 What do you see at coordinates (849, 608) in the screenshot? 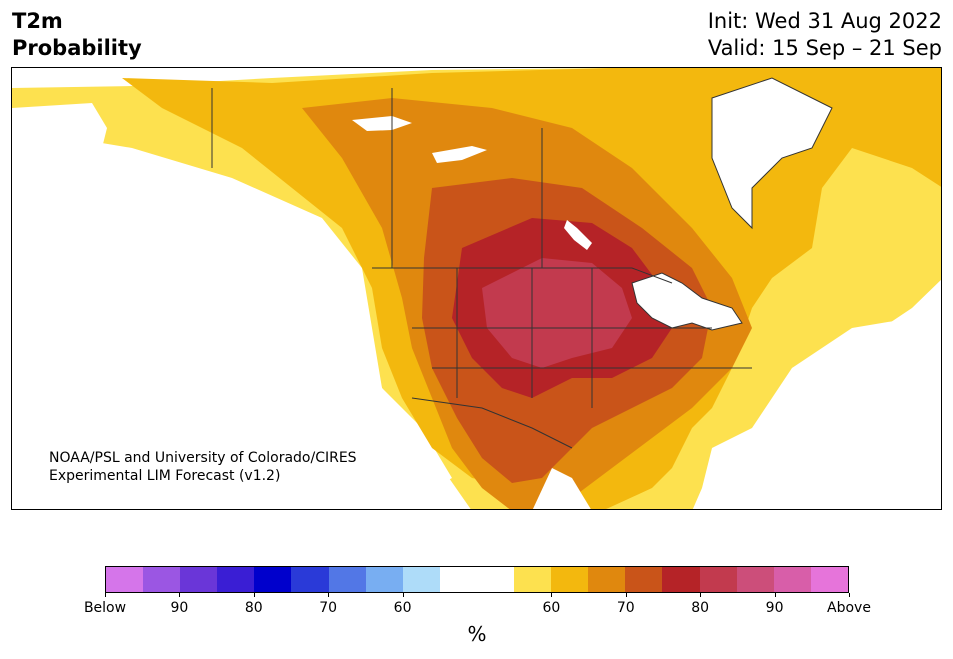
I see `colorbar-tick-label: Above` at bounding box center [849, 608].